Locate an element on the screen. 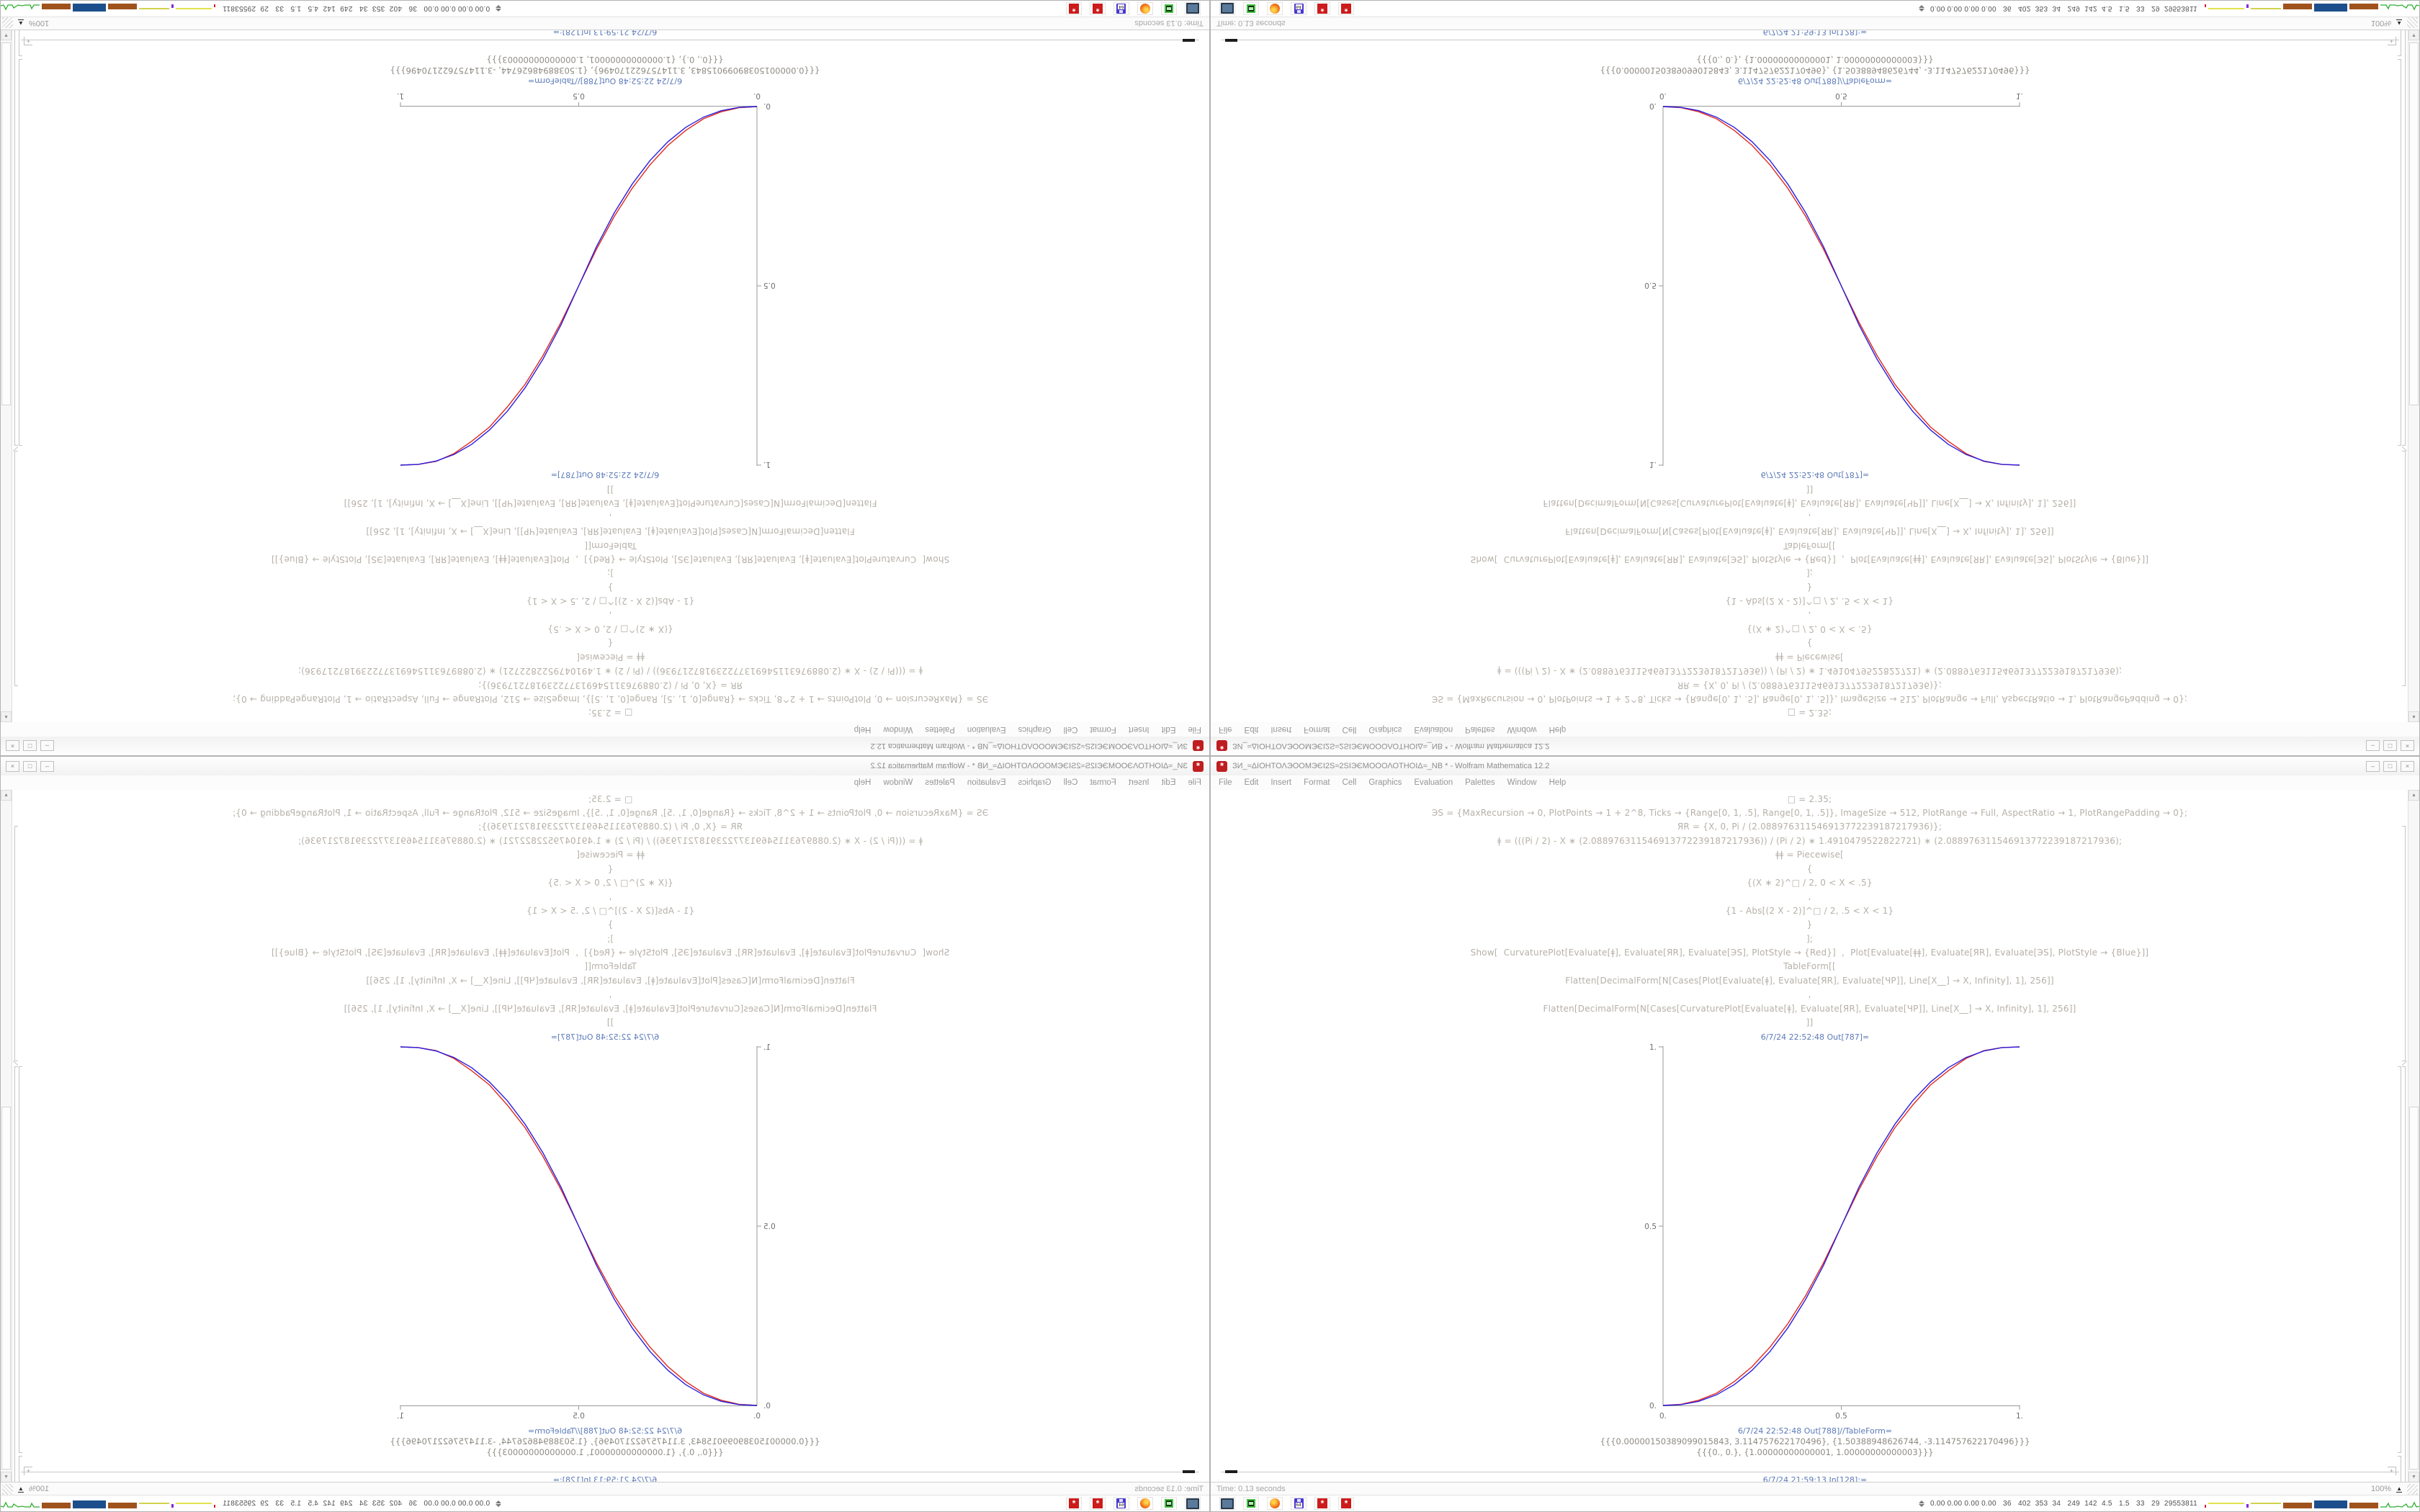  plot-cell-bracket is located at coordinates (2399, 252).